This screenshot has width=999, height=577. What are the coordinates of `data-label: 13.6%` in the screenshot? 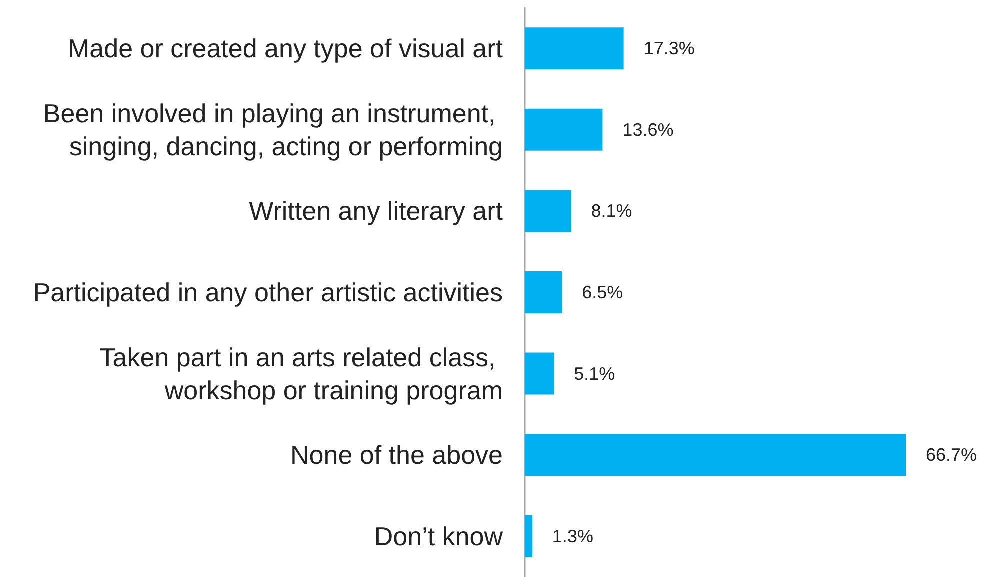 It's located at (648, 130).